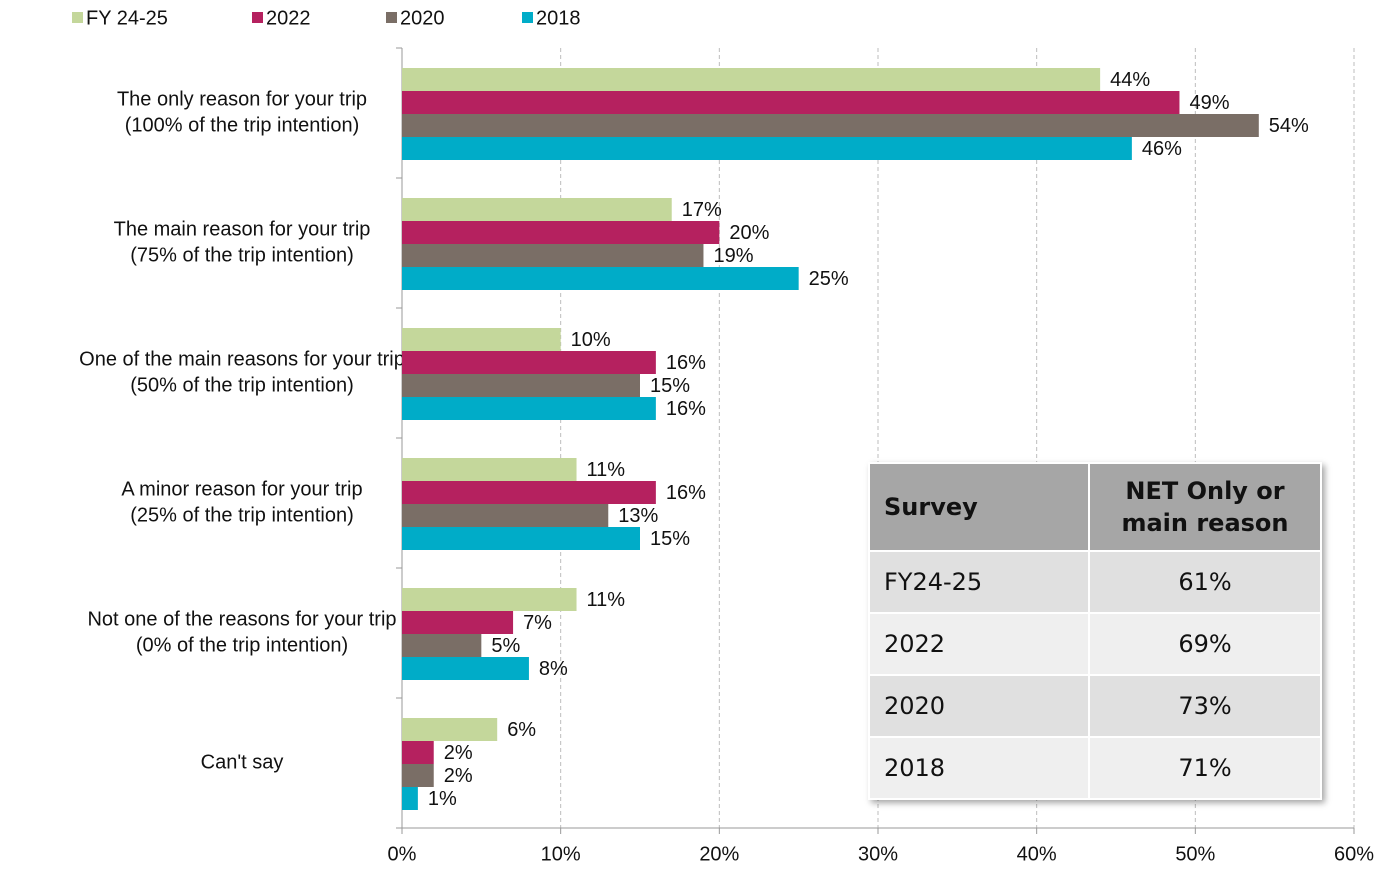  Describe the element at coordinates (979, 768) in the screenshot. I see `table-cell: 2018` at that location.